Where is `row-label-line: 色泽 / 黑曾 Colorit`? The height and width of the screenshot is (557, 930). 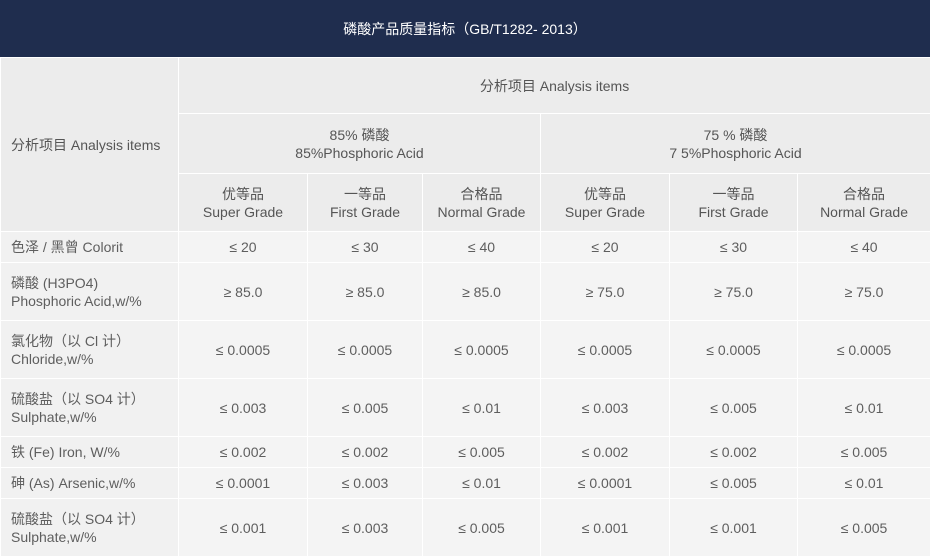 row-label-line: 色泽 / 黑曾 Colorit is located at coordinates (90, 247).